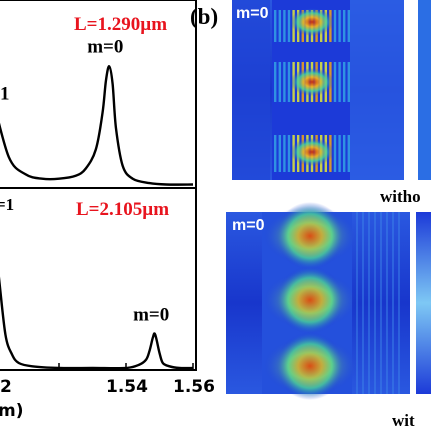 The width and height of the screenshot is (431, 431). What do you see at coordinates (204, 16) in the screenshot?
I see `panel-b-label: (b)` at bounding box center [204, 16].